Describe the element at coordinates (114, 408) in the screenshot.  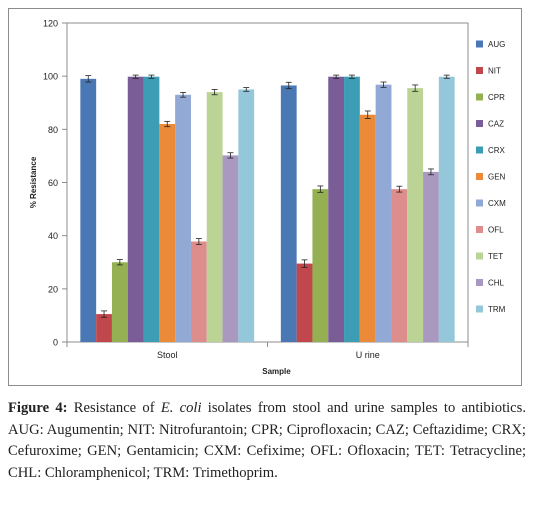
I see `caption-text-before: Resistance of` at that location.